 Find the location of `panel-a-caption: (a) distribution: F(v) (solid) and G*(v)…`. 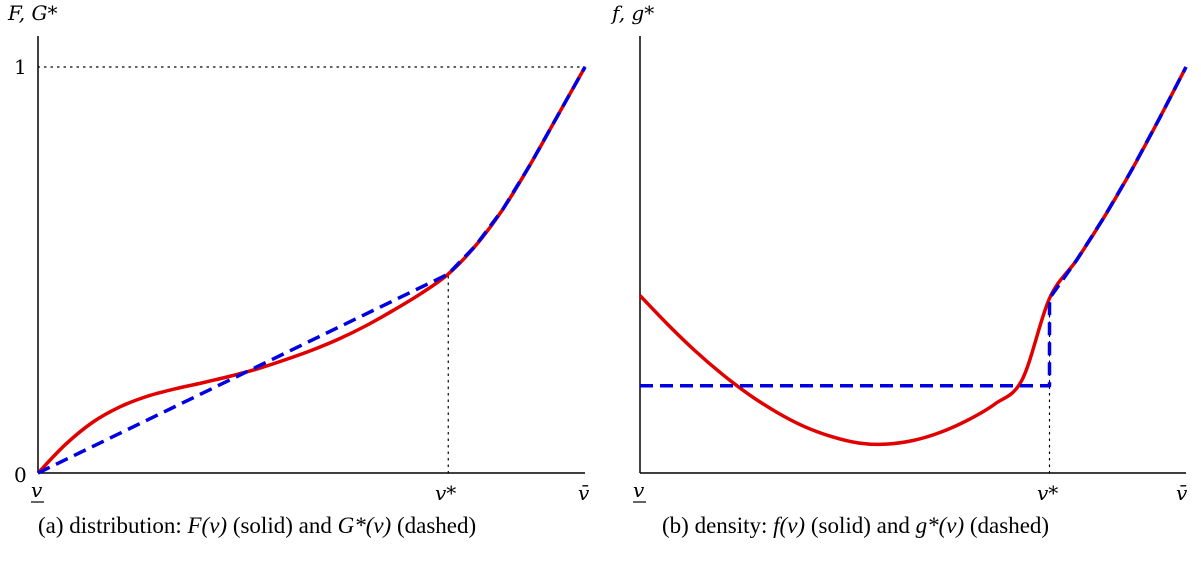

panel-a-caption: (a) distribution: F(v) (solid) and G*(v)… is located at coordinates (257, 526).